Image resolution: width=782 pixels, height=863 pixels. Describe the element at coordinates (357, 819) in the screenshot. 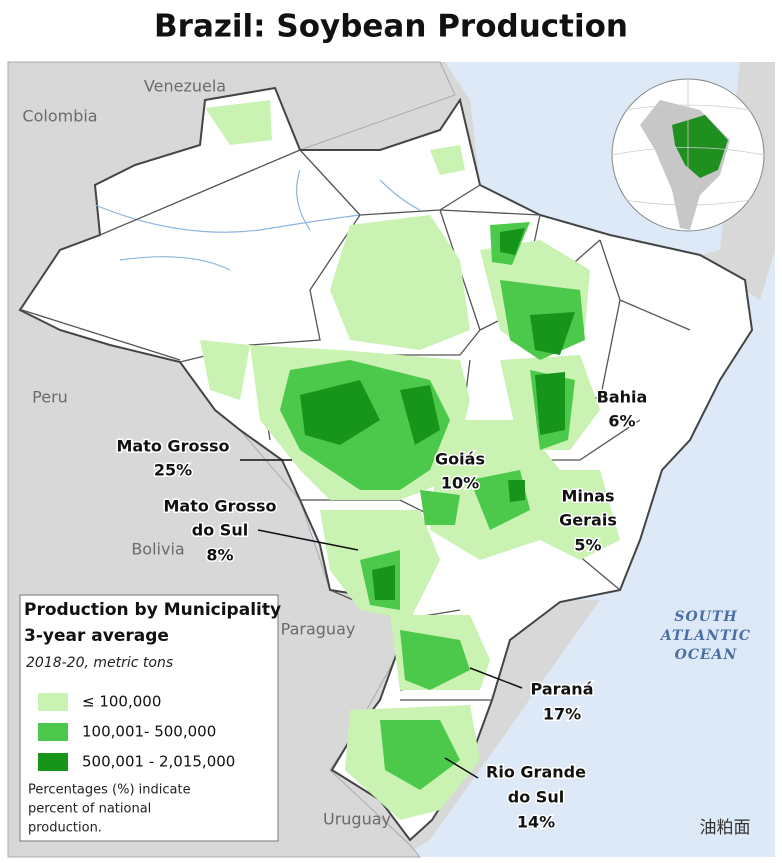

I see `country-label: Uruguay` at that location.